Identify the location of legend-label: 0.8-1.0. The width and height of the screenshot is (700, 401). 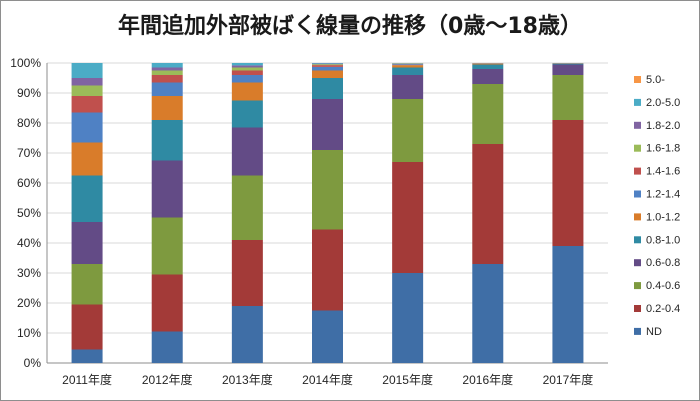
(663, 240).